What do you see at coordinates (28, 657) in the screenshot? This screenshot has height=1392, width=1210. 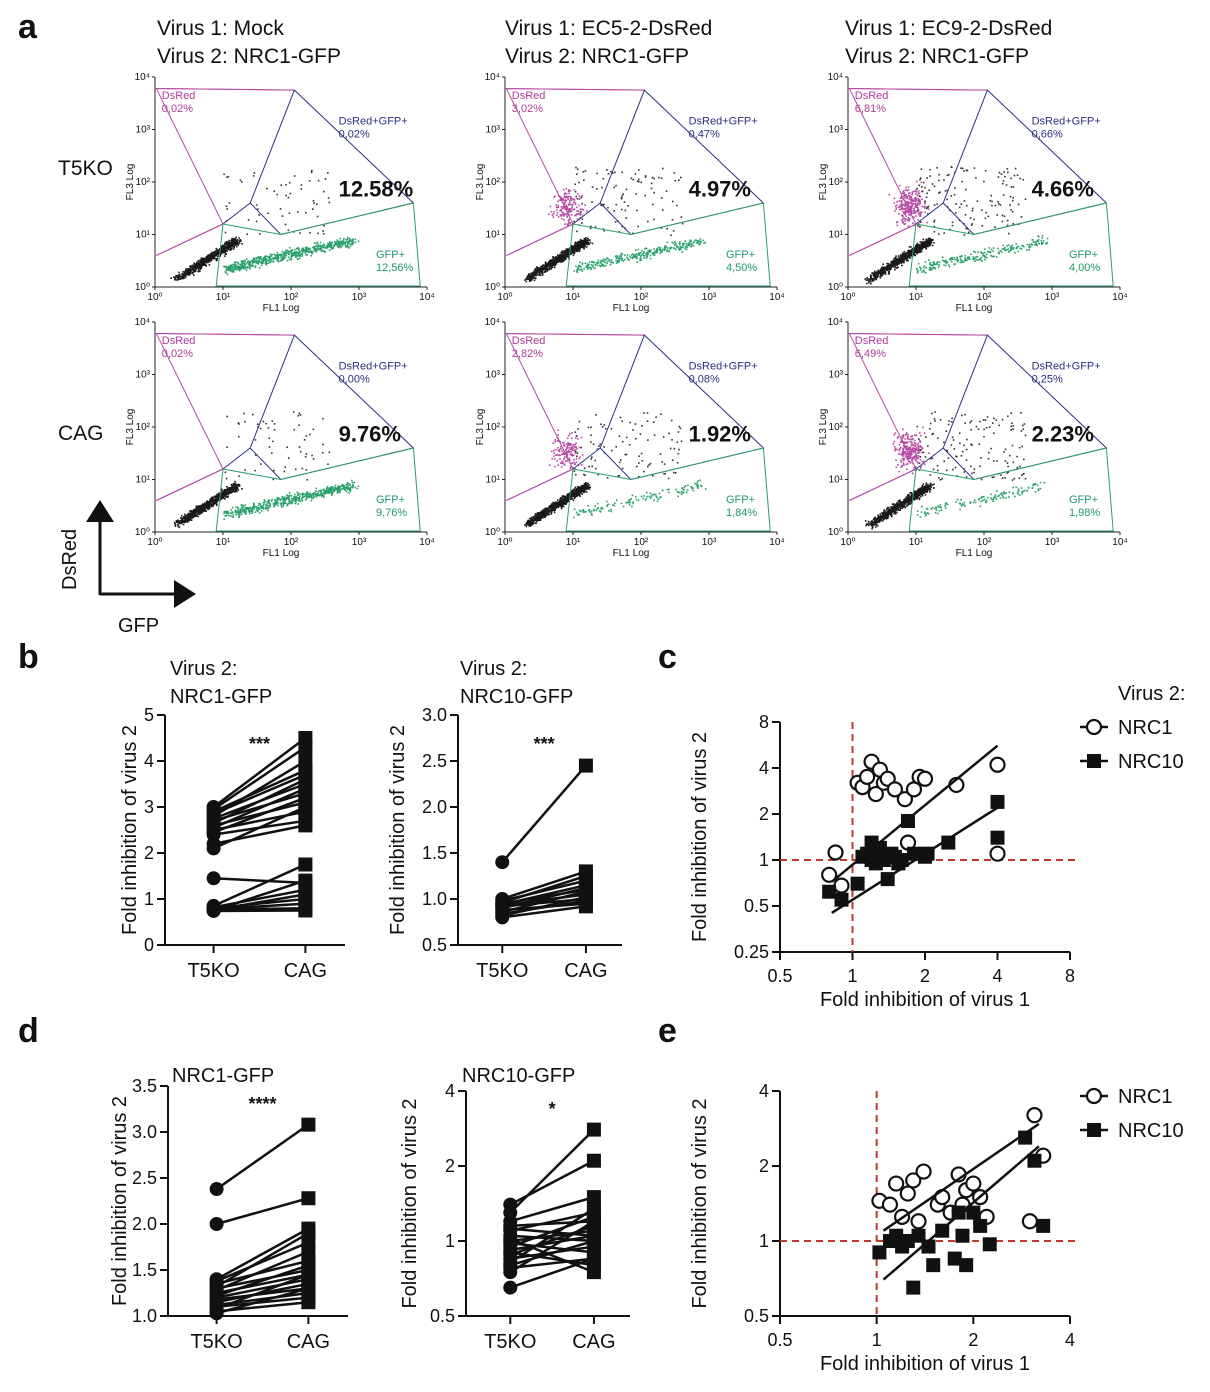 I see `panel-letter-b: b` at bounding box center [28, 657].